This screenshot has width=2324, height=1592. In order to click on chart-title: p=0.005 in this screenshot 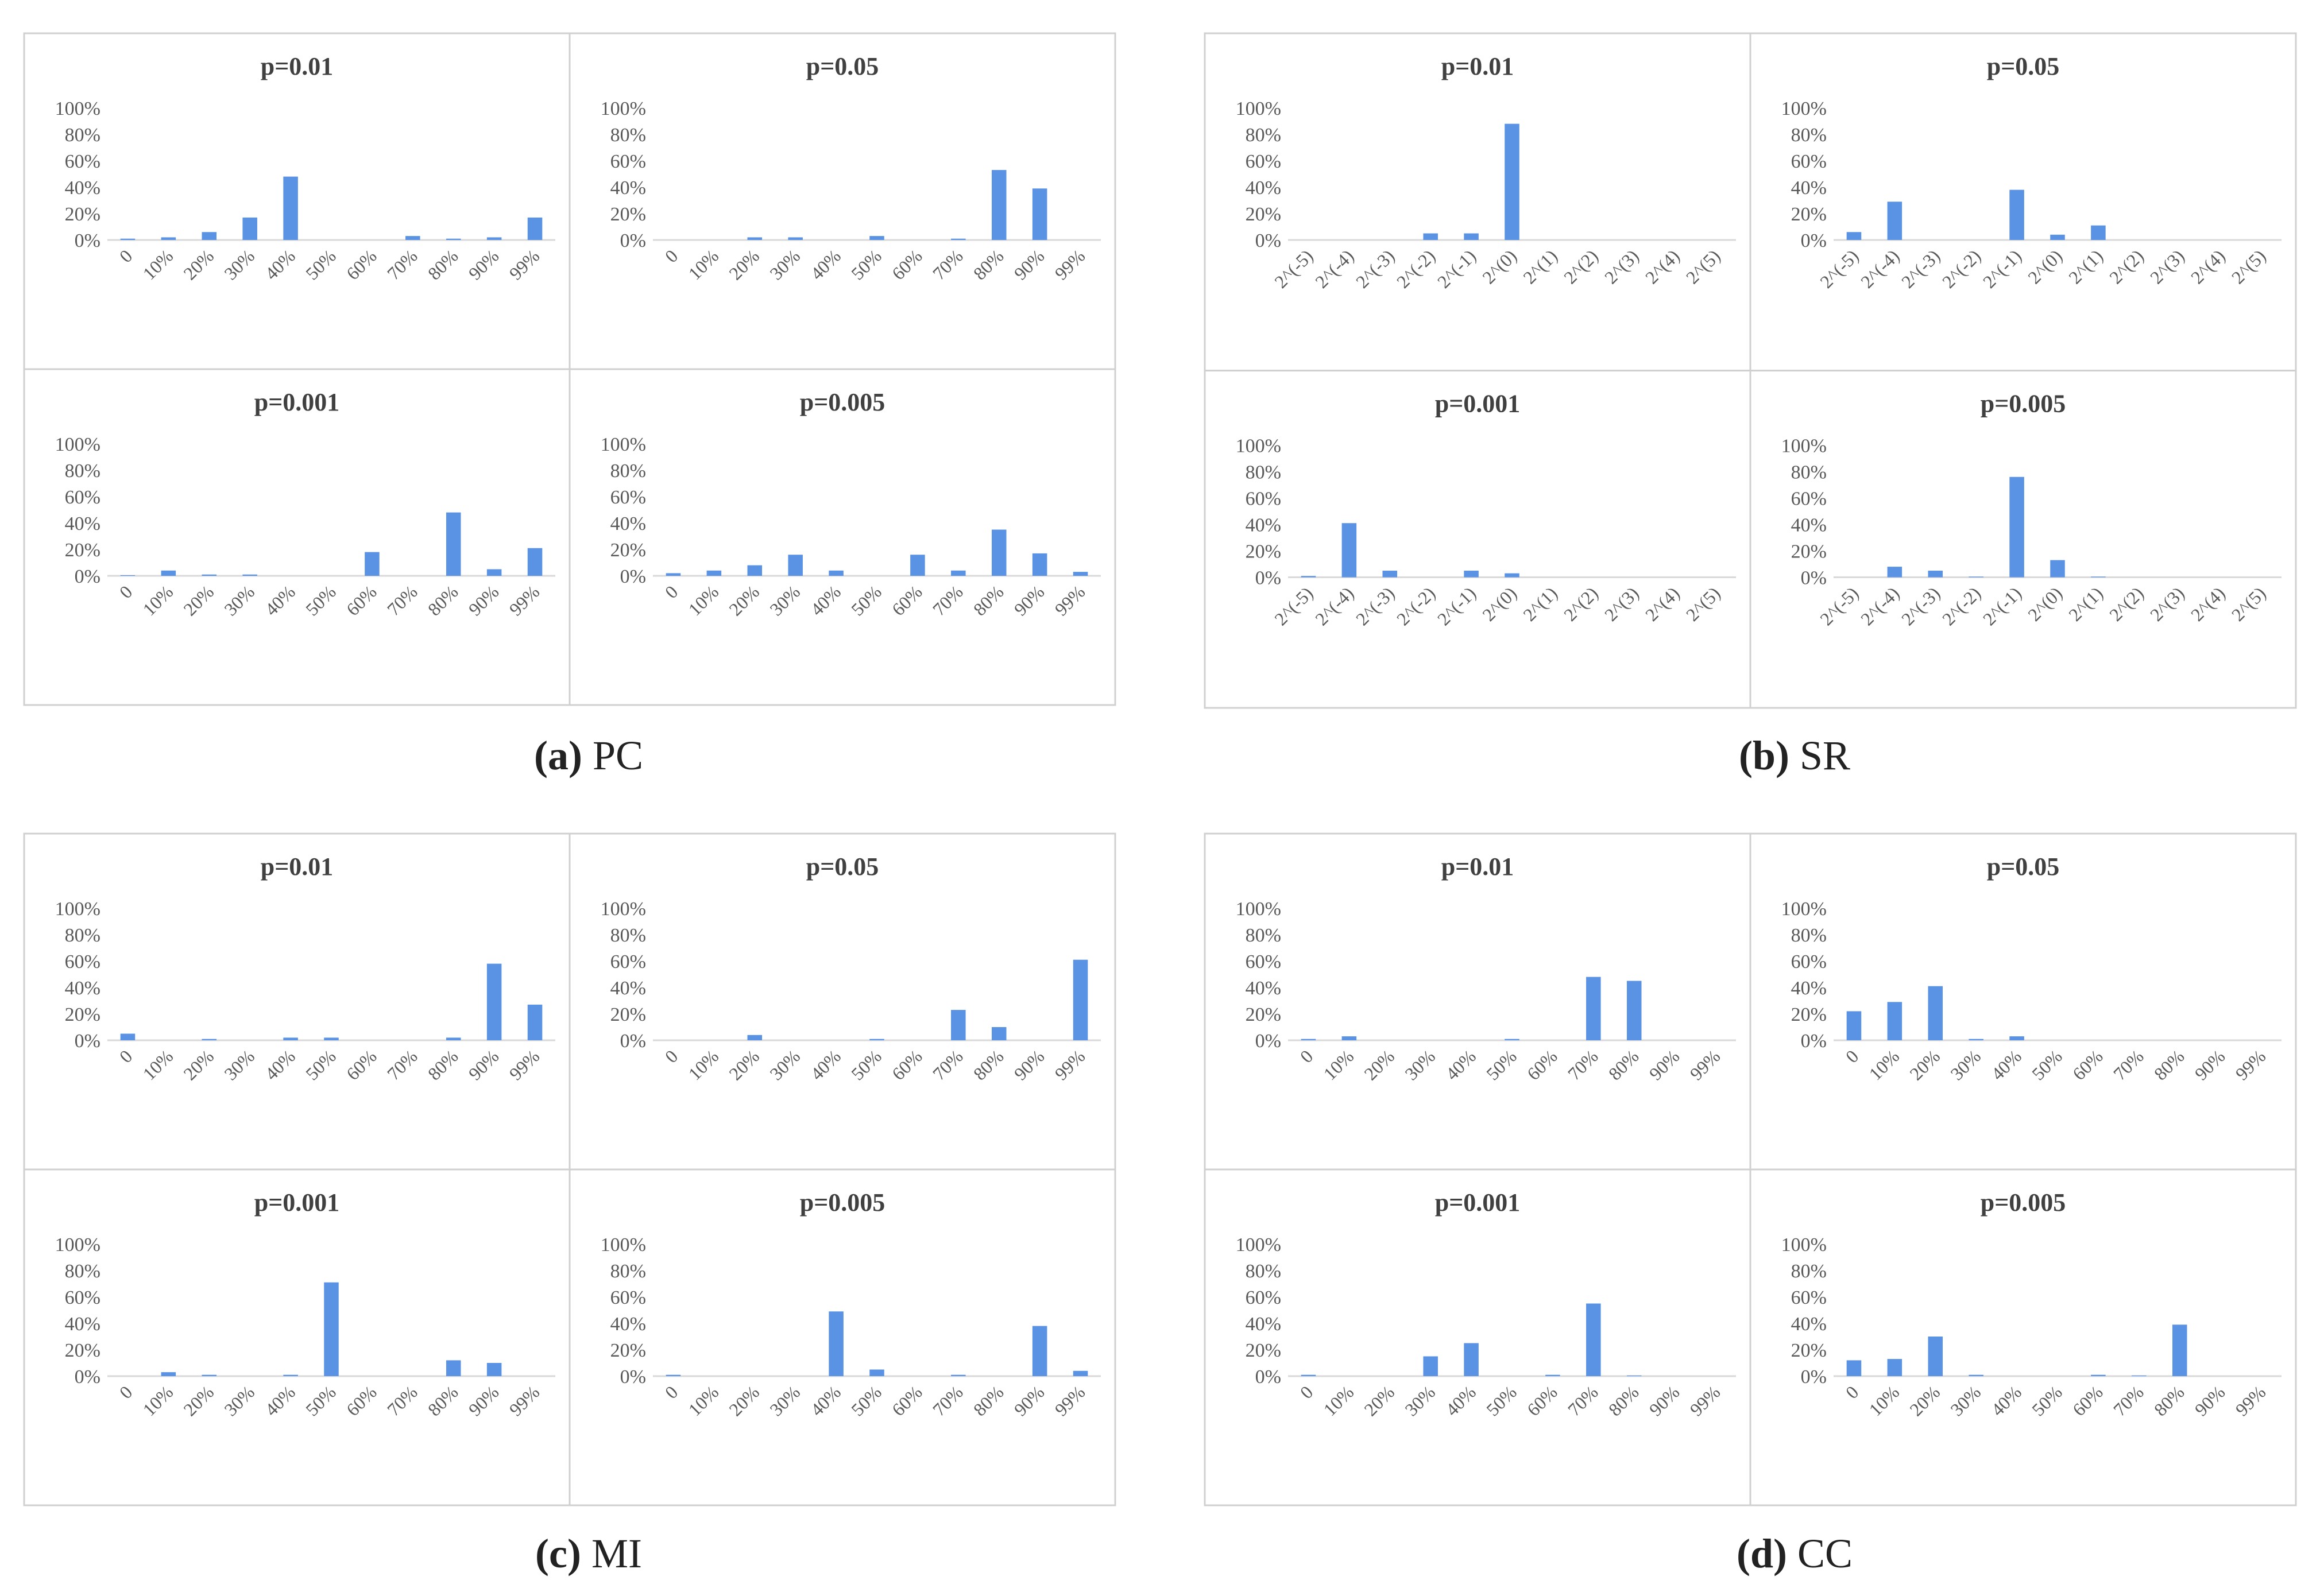, I will do `click(2023, 1202)`.